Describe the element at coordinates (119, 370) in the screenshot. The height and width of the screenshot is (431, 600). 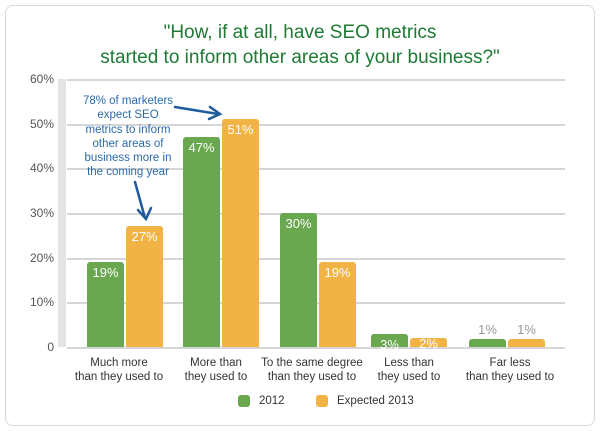
I see `x-label-much-more: Much more than they used to` at that location.